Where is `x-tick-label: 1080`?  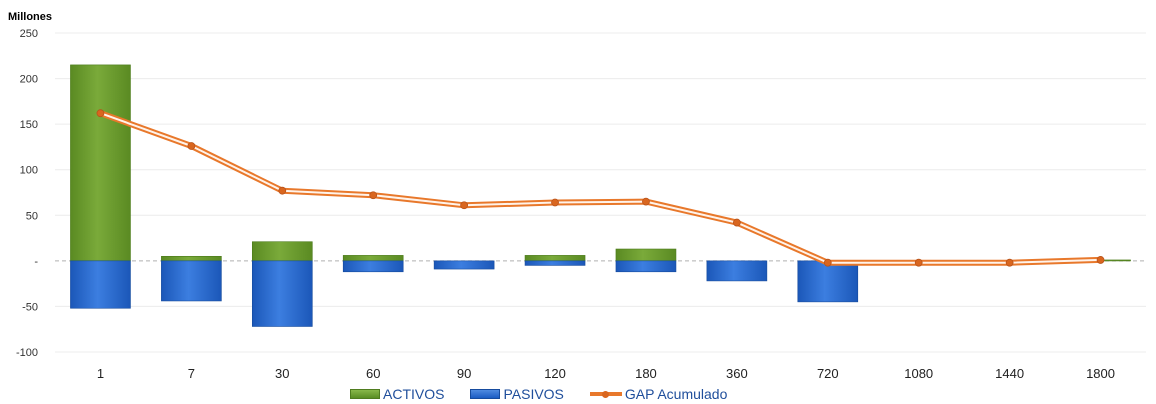 x-tick-label: 1080 is located at coordinates (918, 373).